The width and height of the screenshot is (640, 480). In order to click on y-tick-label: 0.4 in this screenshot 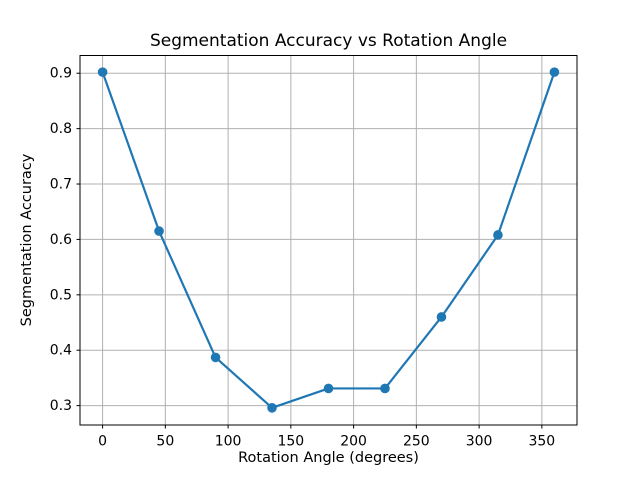, I will do `click(61, 351)`.